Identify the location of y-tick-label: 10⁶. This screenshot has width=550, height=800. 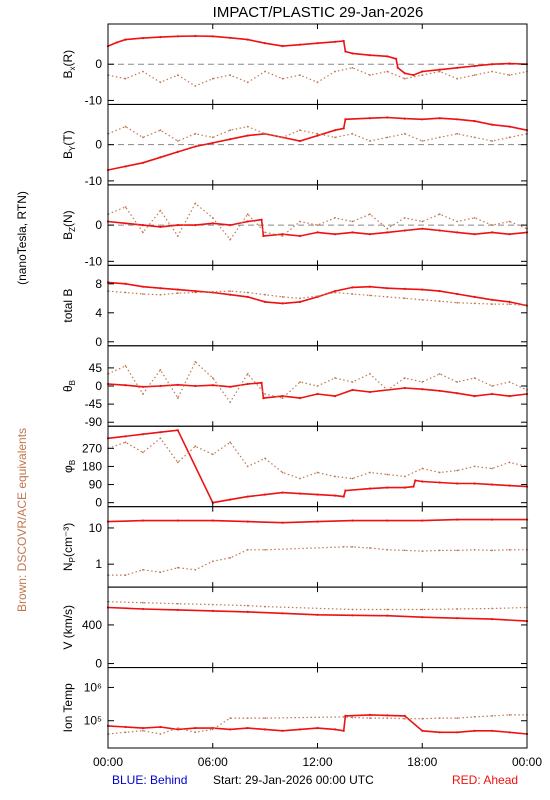
(93, 687).